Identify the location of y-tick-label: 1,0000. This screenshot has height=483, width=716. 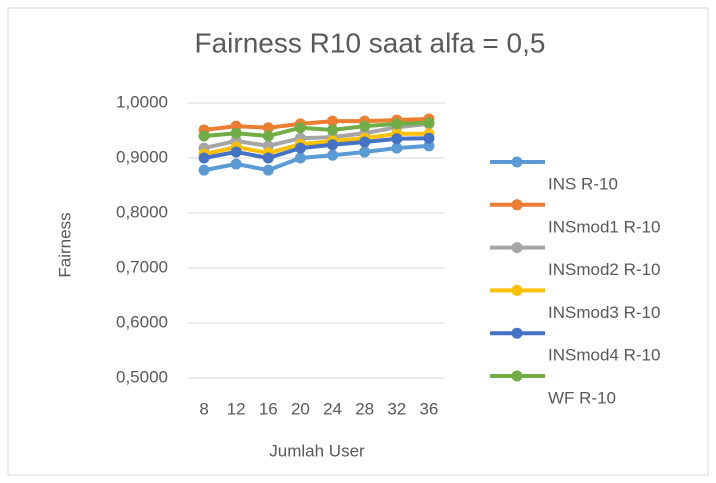
(142, 101).